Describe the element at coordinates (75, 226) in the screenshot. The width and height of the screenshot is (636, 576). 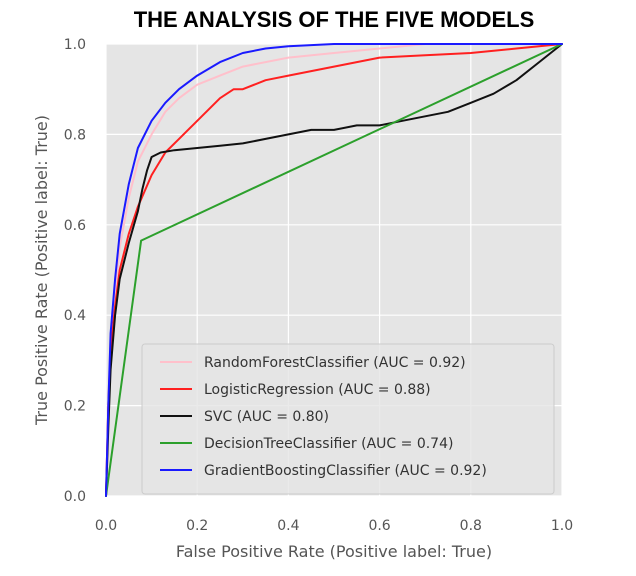
I see `y-tick-label: 0.6` at that location.